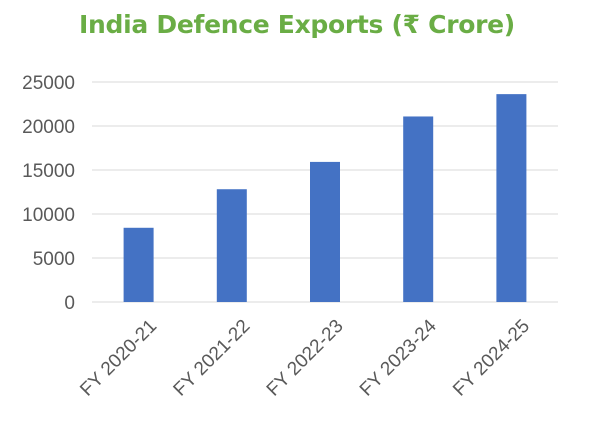  Describe the element at coordinates (297, 24) in the screenshot. I see `chart-title: India Defence Exports (₹ Crore)` at that location.